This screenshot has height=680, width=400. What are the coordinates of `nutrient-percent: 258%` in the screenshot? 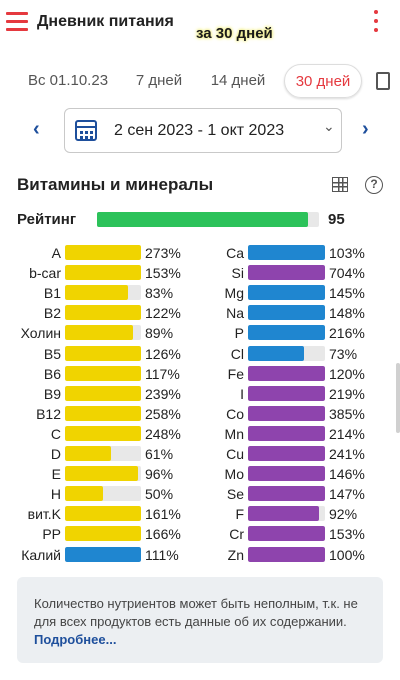 It's located at (163, 414).